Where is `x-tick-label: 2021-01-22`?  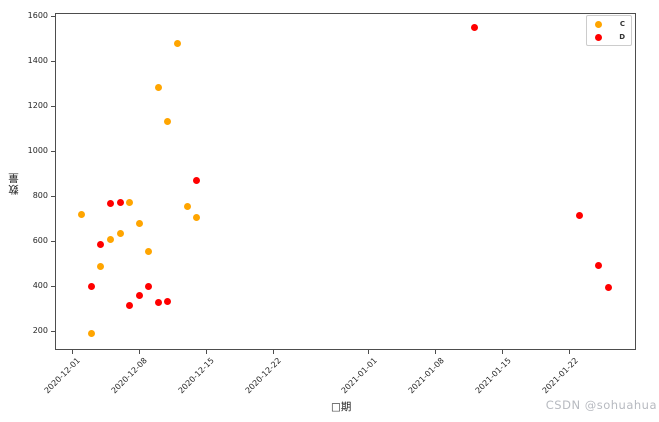
x-tick-label: 2021-01-22 is located at coordinates (560, 376).